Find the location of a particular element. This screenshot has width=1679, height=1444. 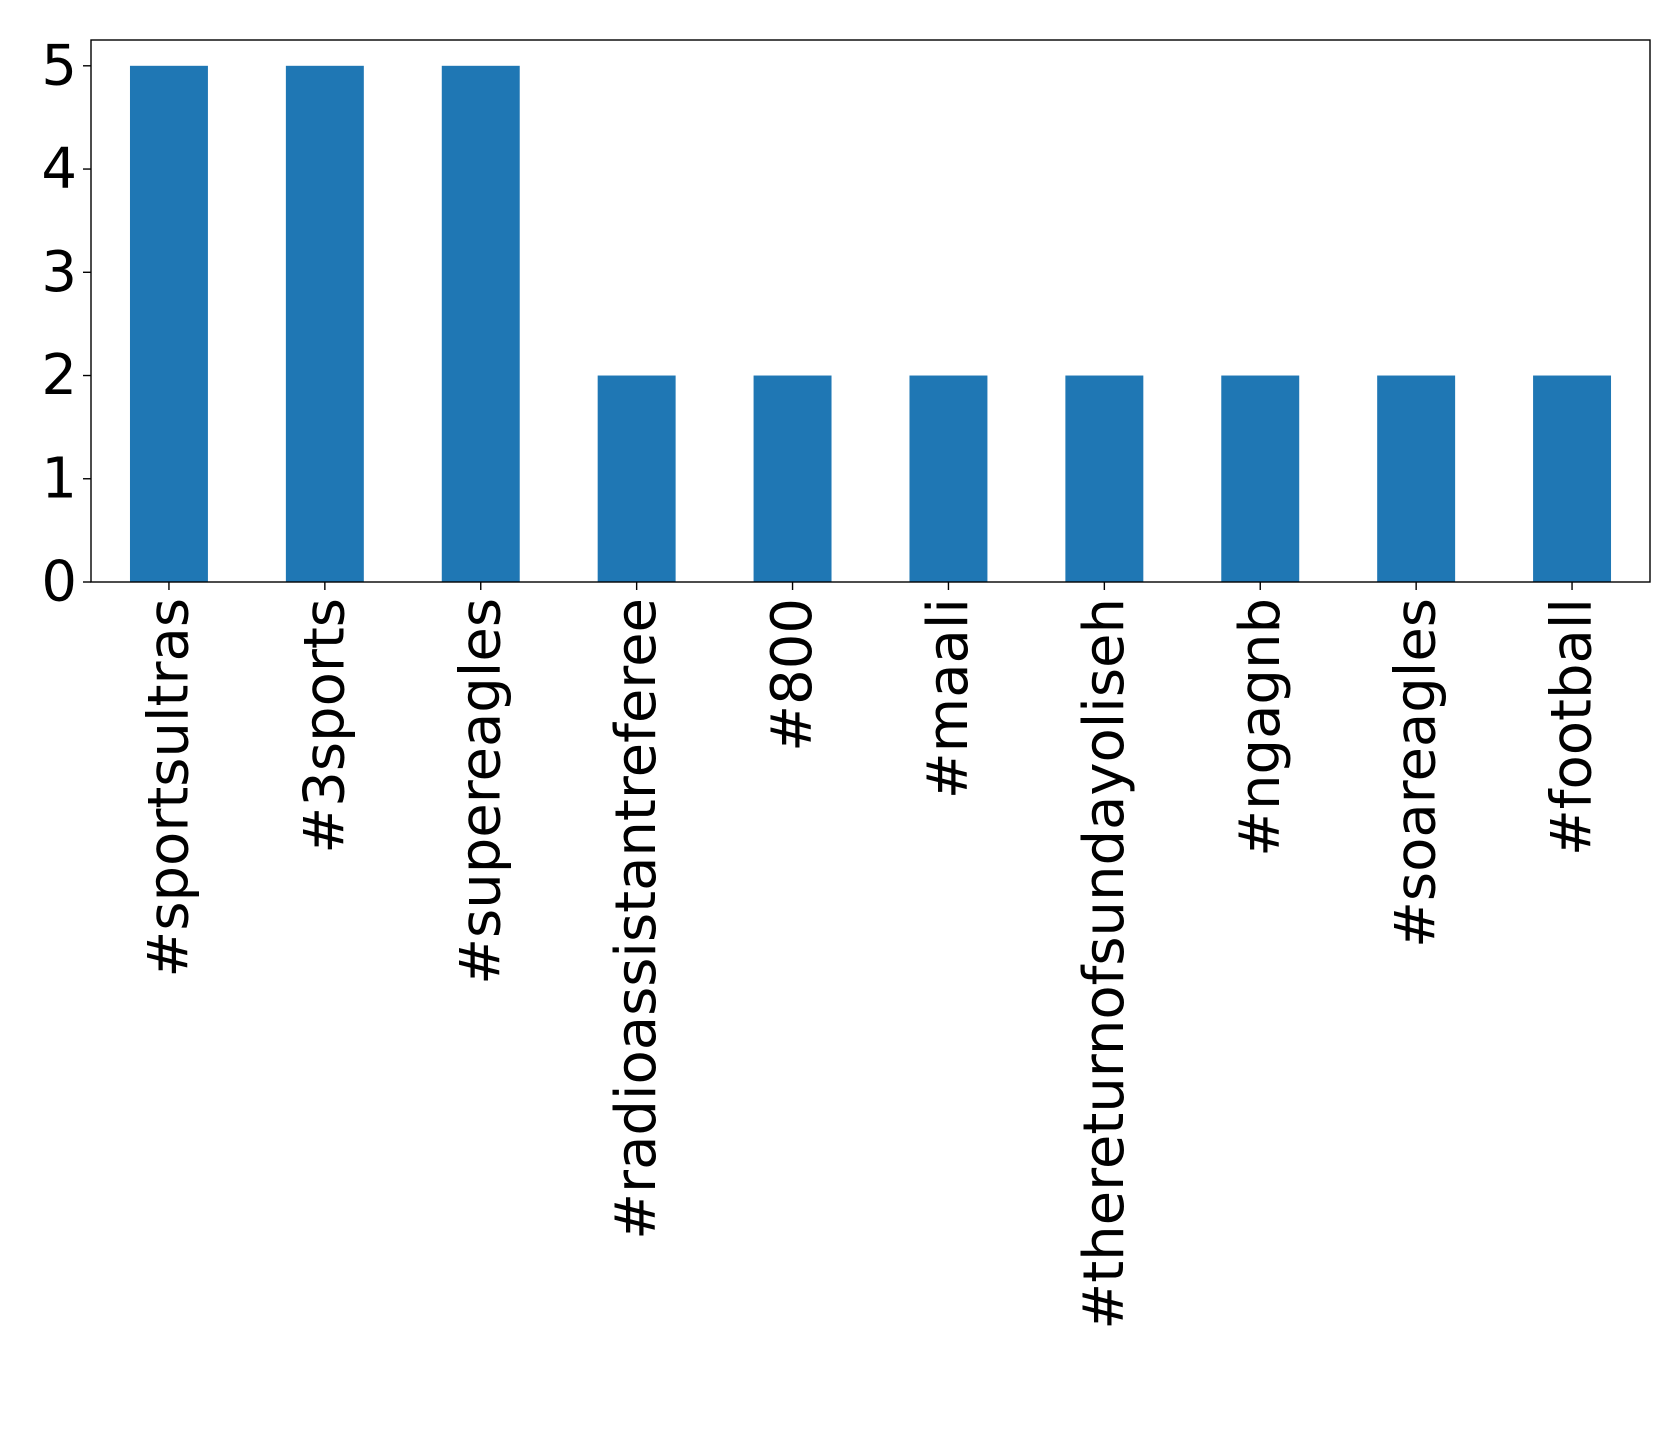

y-tick-label: 4 is located at coordinates (59, 169).